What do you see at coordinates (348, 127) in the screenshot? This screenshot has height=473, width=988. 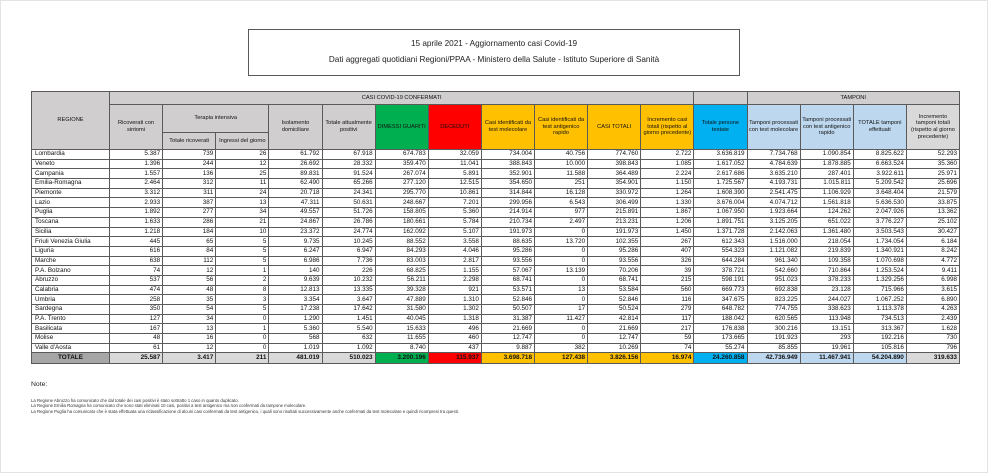 I see `column-header-positivi: Totale attualmente positivi` at bounding box center [348, 127].